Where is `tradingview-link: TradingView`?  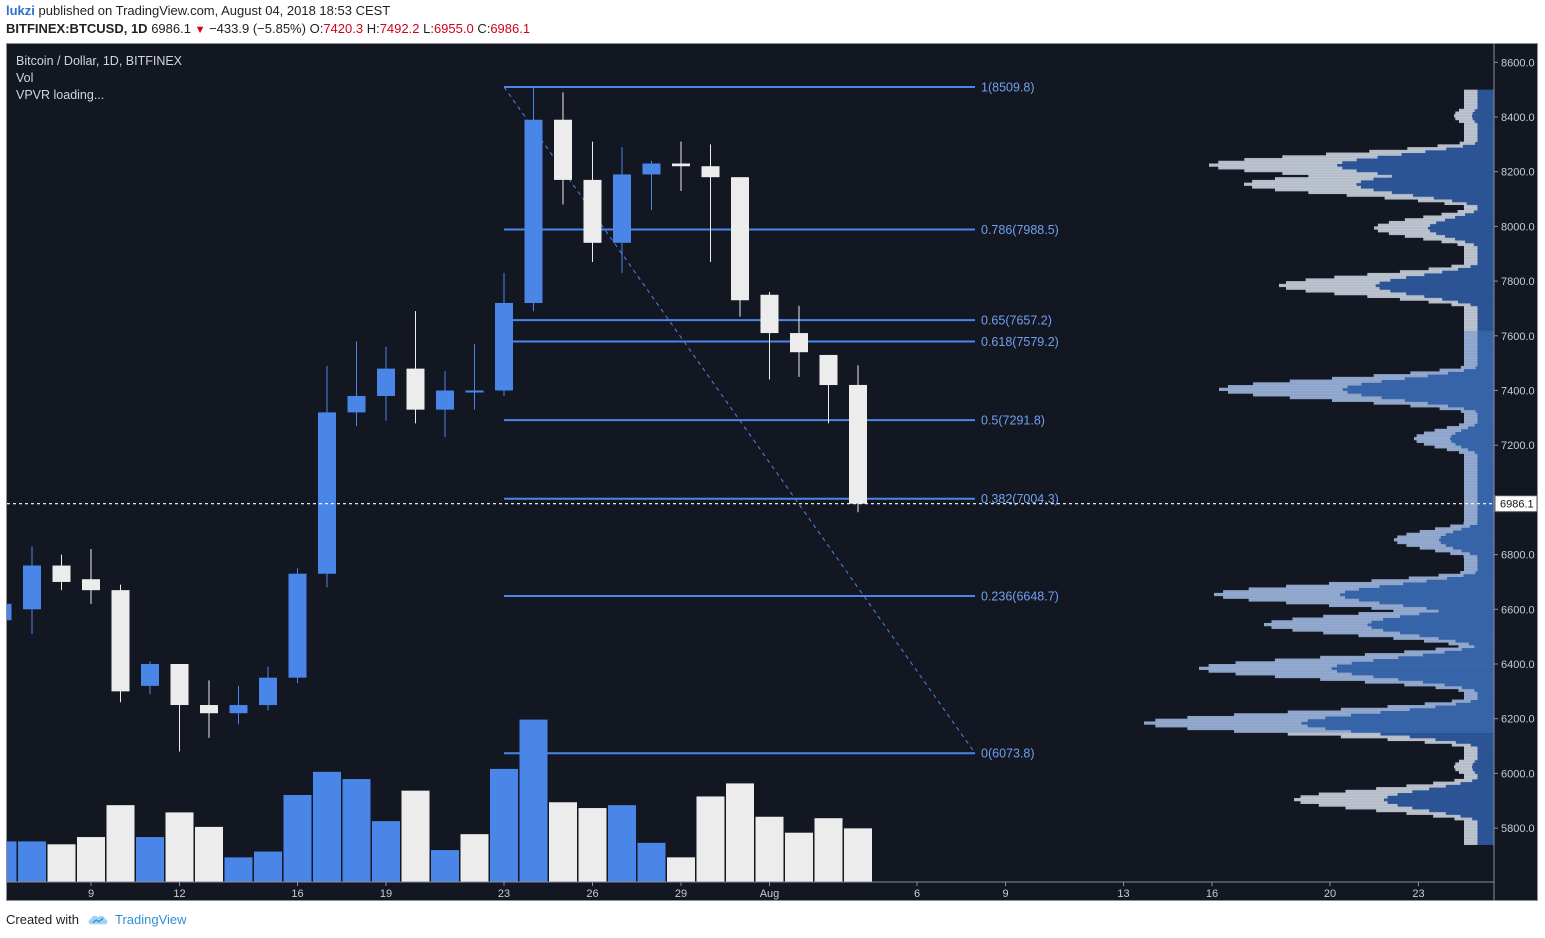
tradingview-link: TradingView is located at coordinates (150, 919).